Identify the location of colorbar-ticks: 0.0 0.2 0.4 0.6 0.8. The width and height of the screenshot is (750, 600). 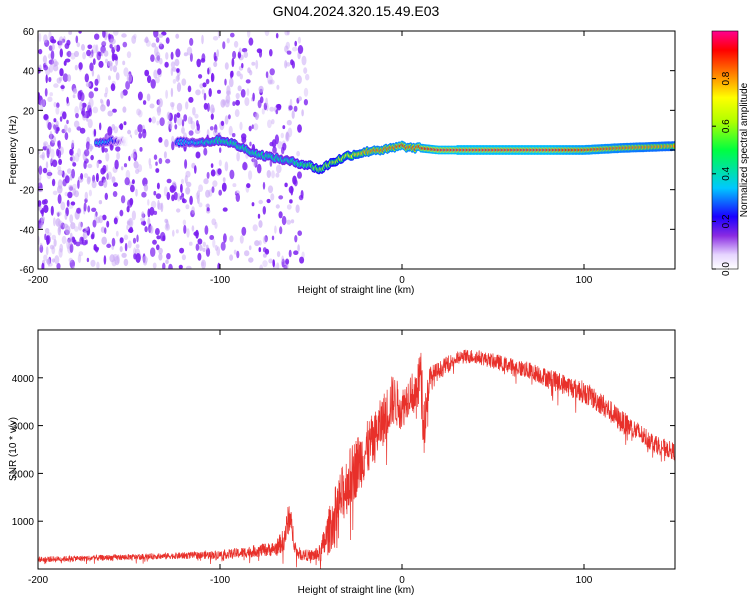
(722, 173).